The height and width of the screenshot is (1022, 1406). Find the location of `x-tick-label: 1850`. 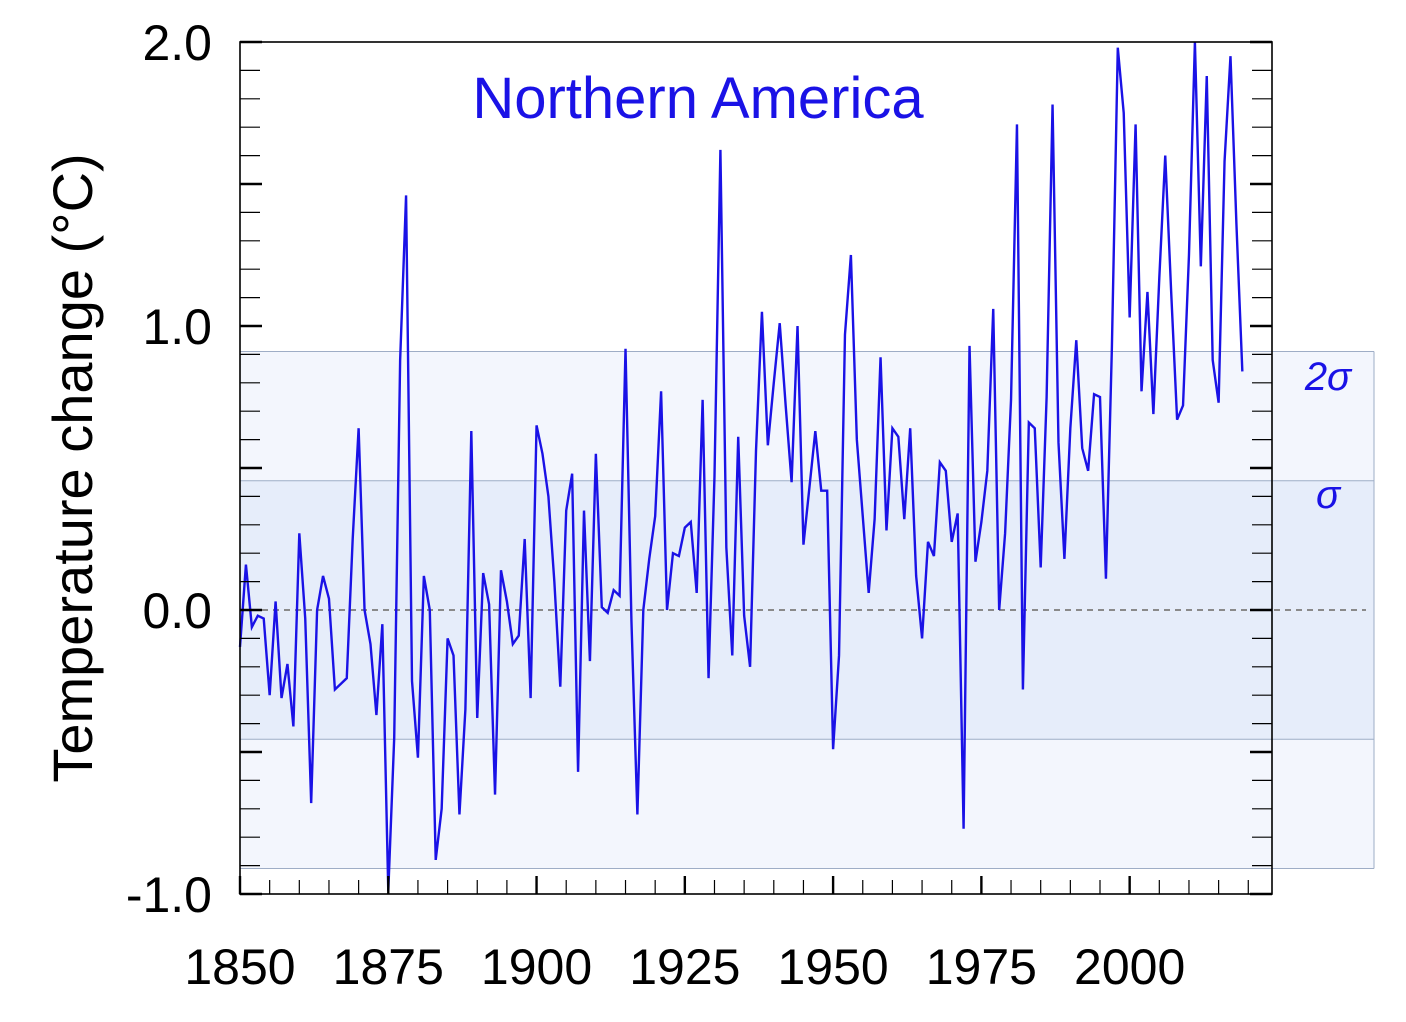

x-tick-label: 1850 is located at coordinates (239, 967).